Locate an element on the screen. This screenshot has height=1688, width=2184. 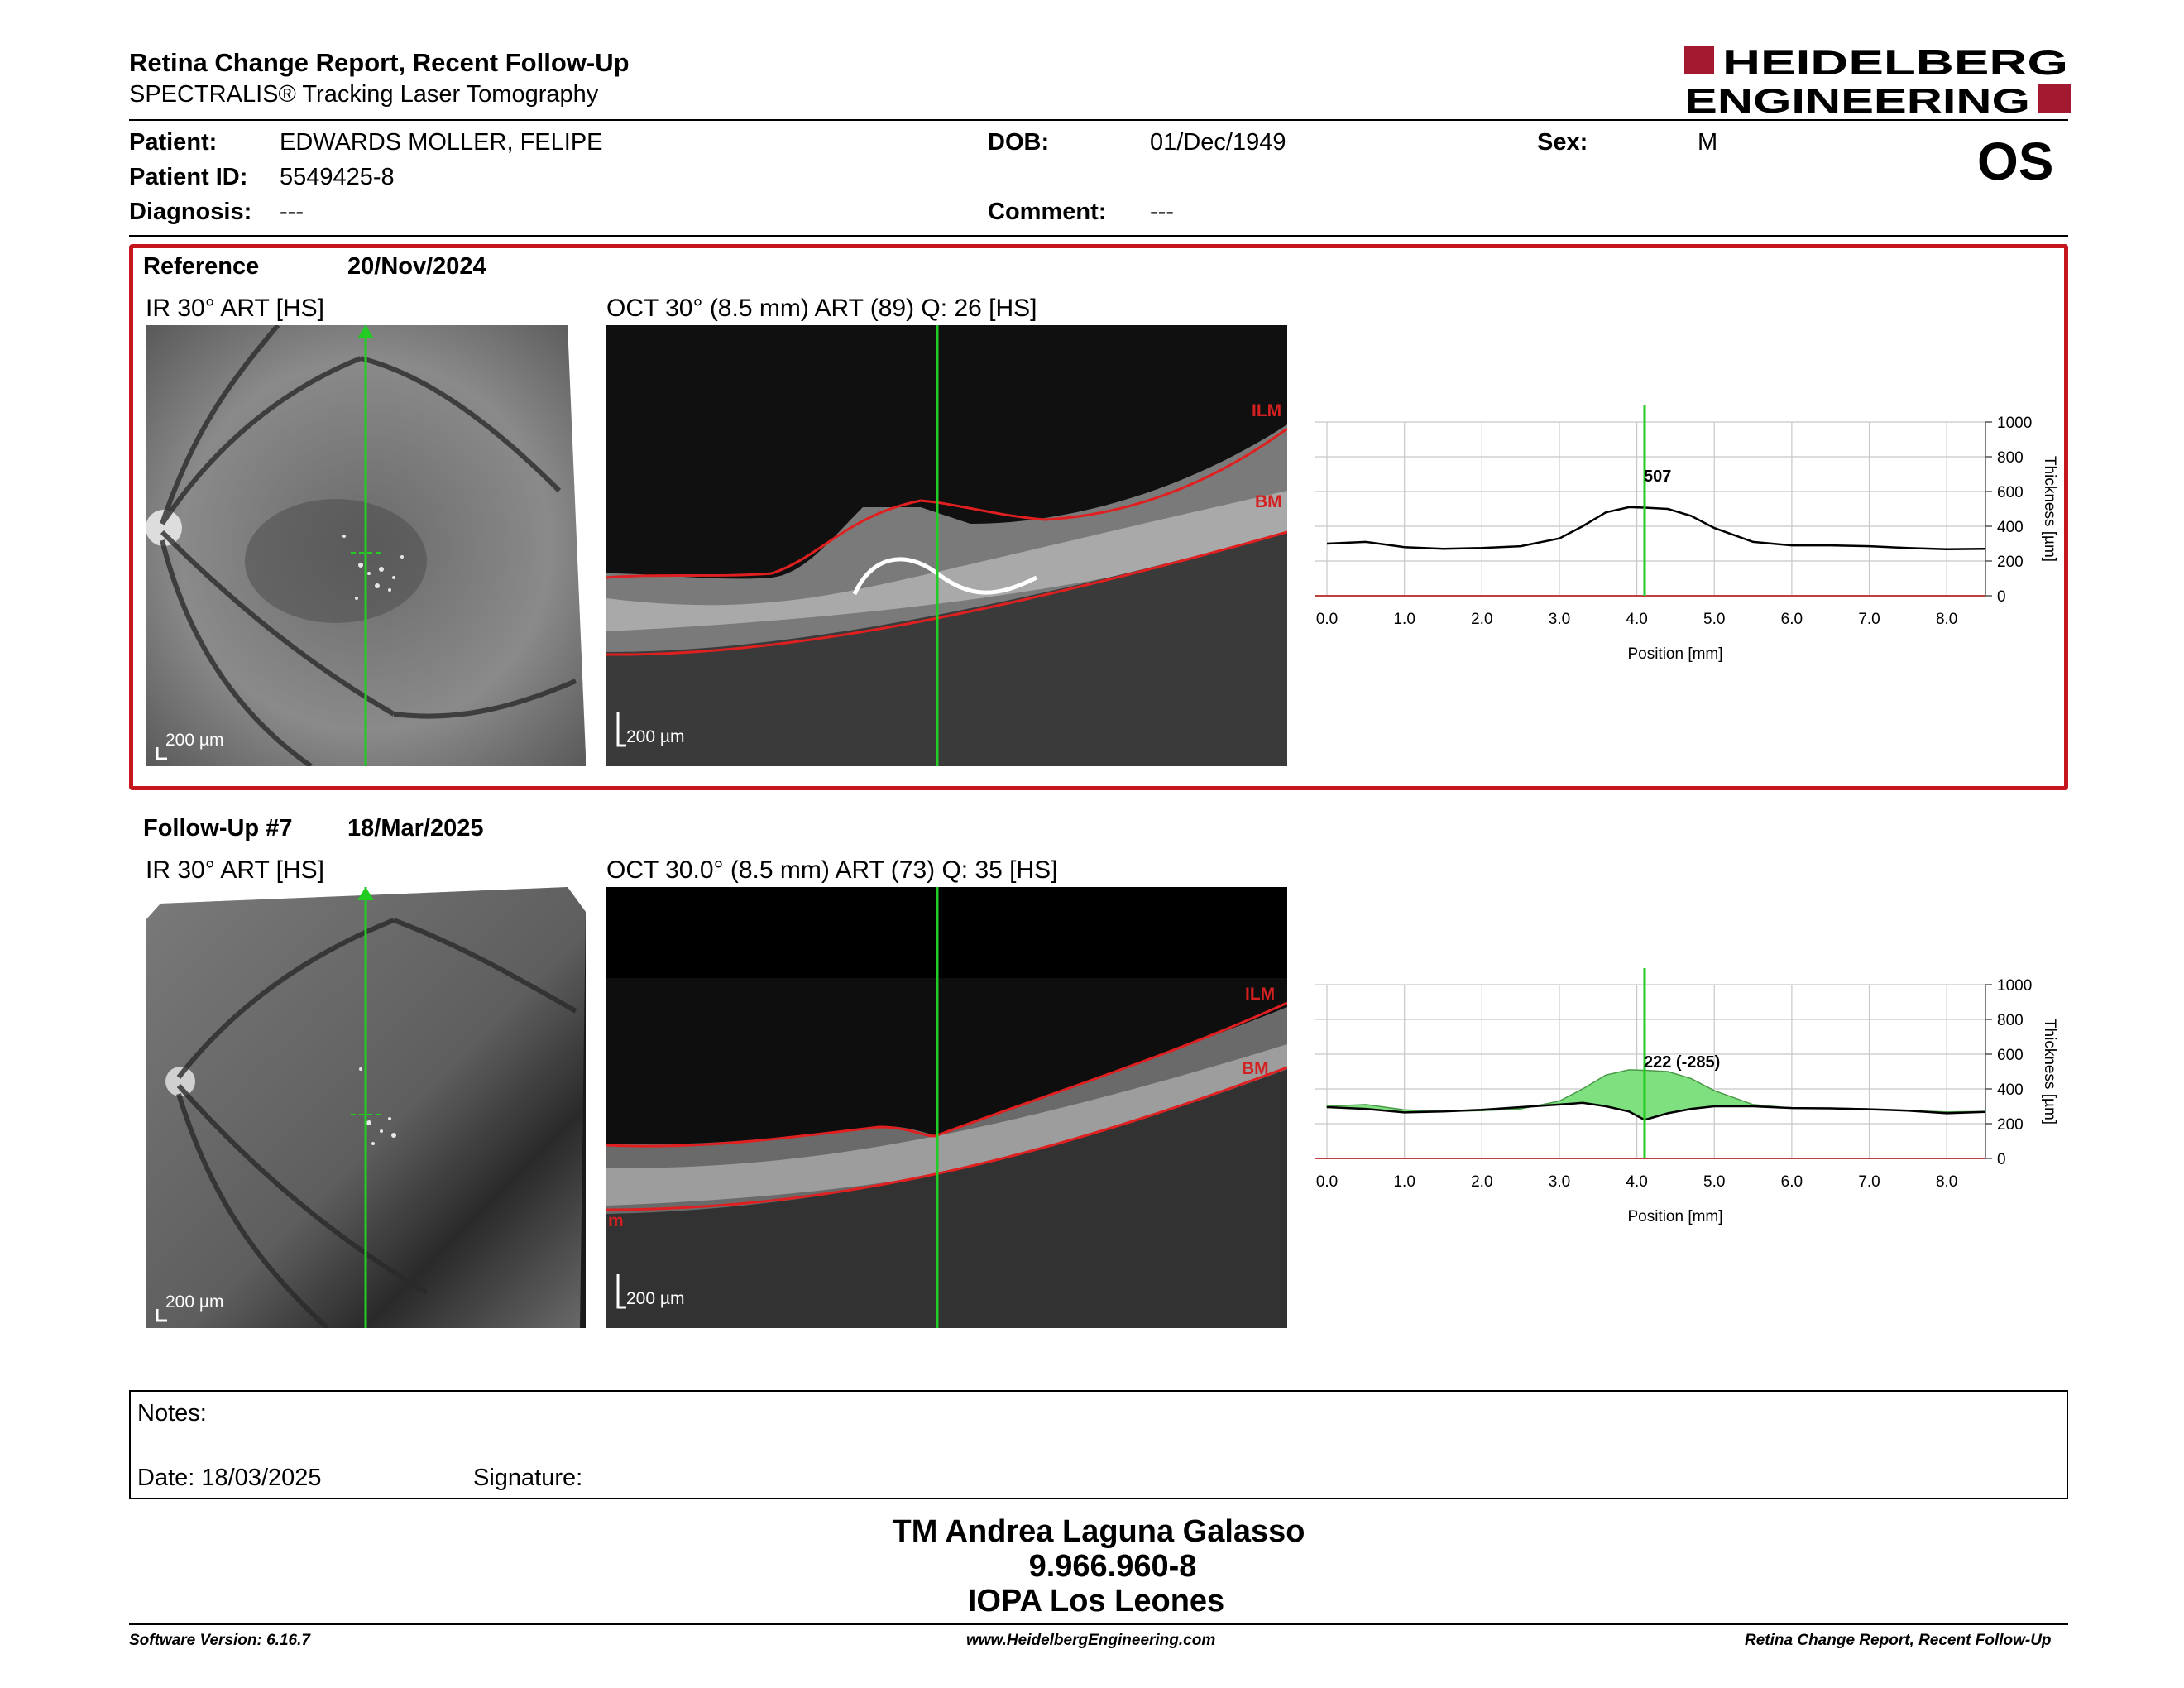
reference-chart-ytick: 1000 is located at coordinates (2014, 423).